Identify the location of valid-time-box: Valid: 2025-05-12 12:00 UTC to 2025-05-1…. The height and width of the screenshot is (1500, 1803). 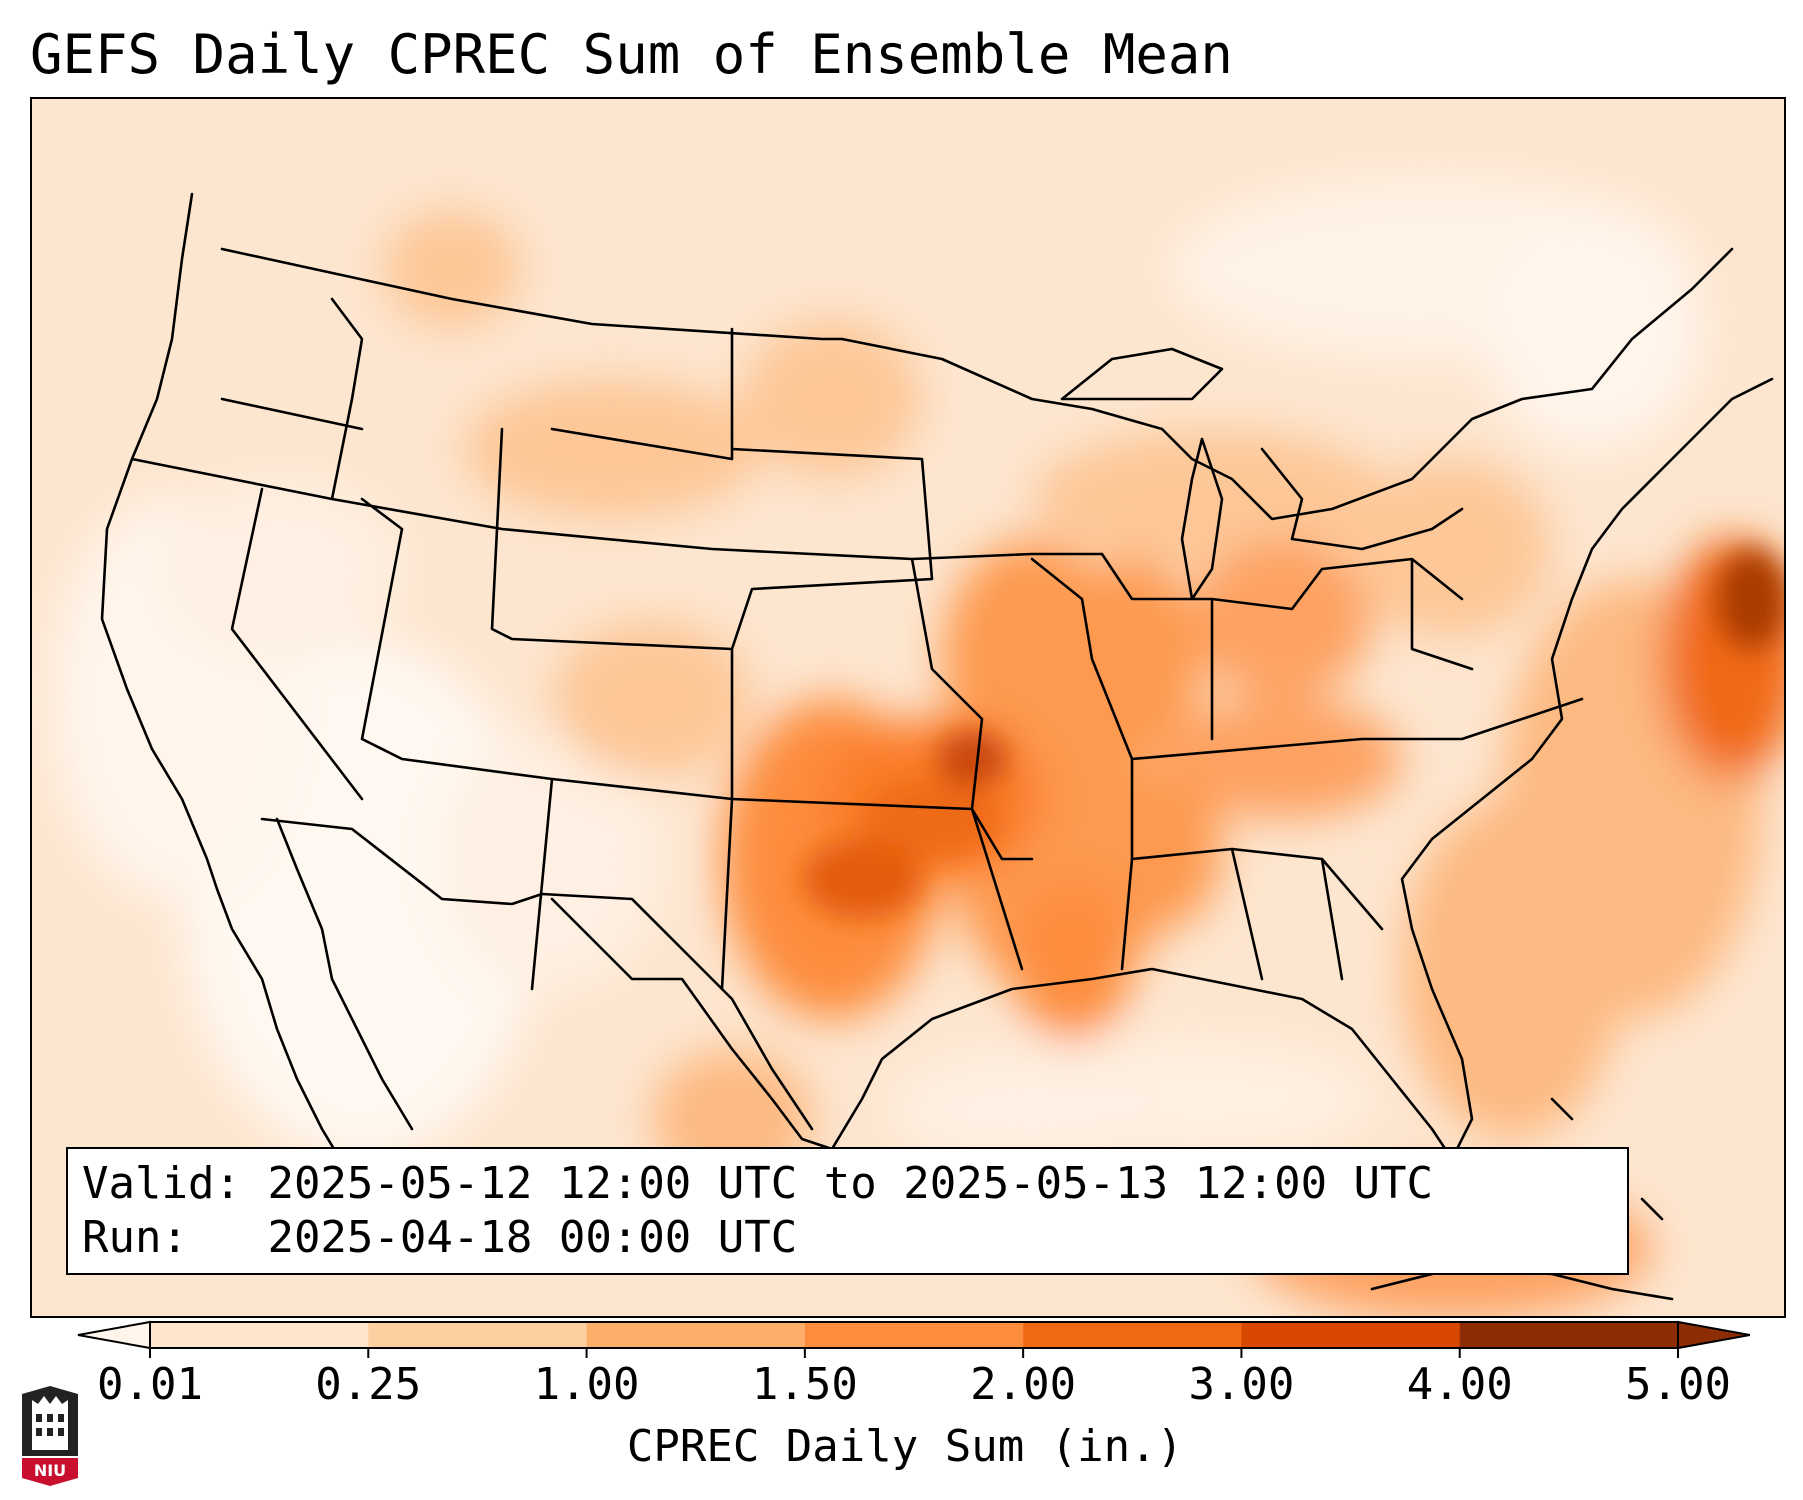
(847, 1211).